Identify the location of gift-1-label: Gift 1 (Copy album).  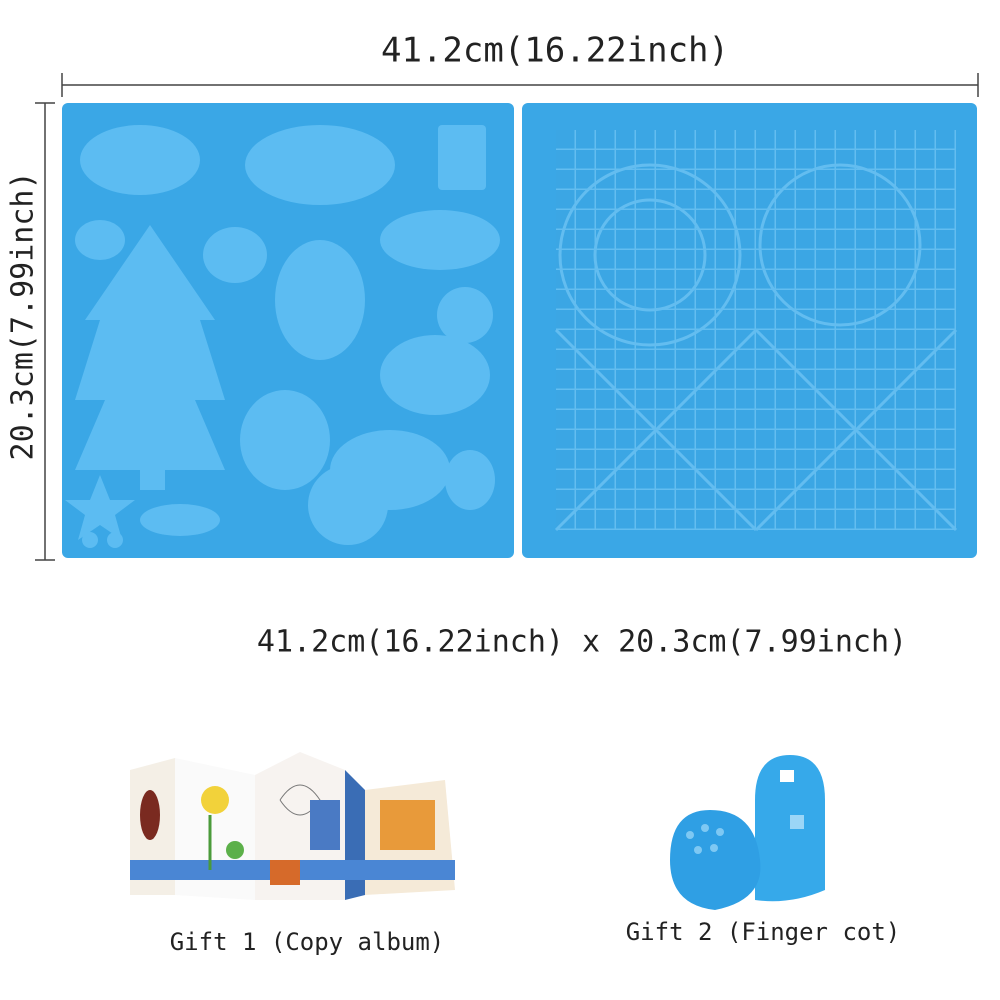
(307, 942).